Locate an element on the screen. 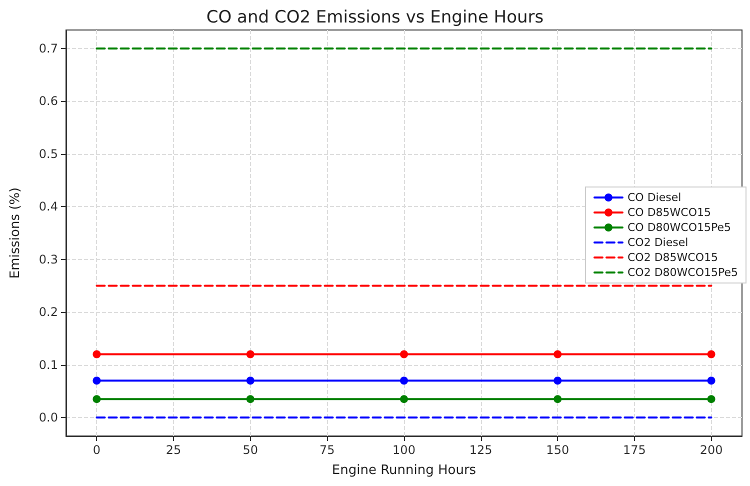 The height and width of the screenshot is (486, 750). x-tick-label: 150 is located at coordinates (558, 450).